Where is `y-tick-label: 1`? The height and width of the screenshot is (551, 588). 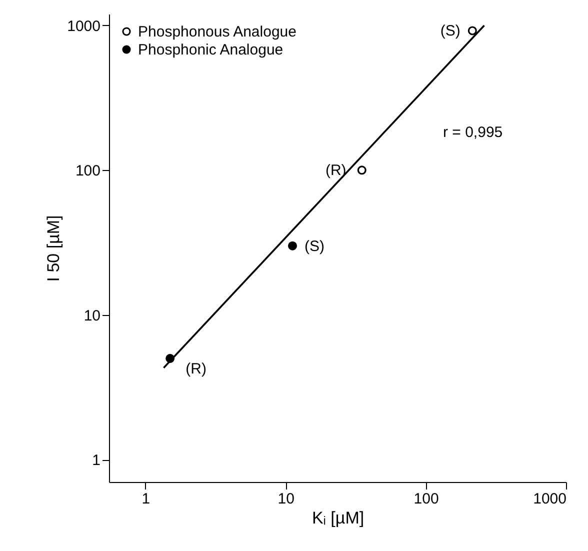
y-tick-label: 1 is located at coordinates (96, 461).